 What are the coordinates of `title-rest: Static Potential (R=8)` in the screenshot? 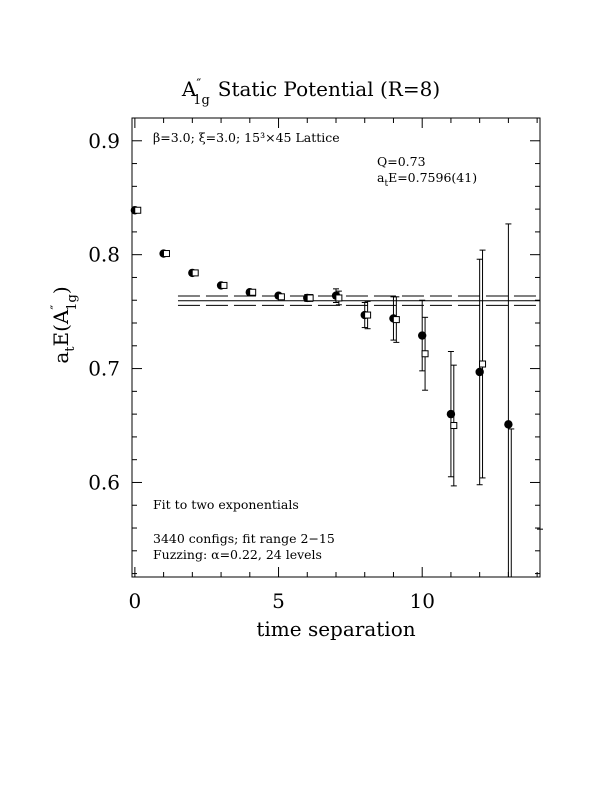 It's located at (329, 89).